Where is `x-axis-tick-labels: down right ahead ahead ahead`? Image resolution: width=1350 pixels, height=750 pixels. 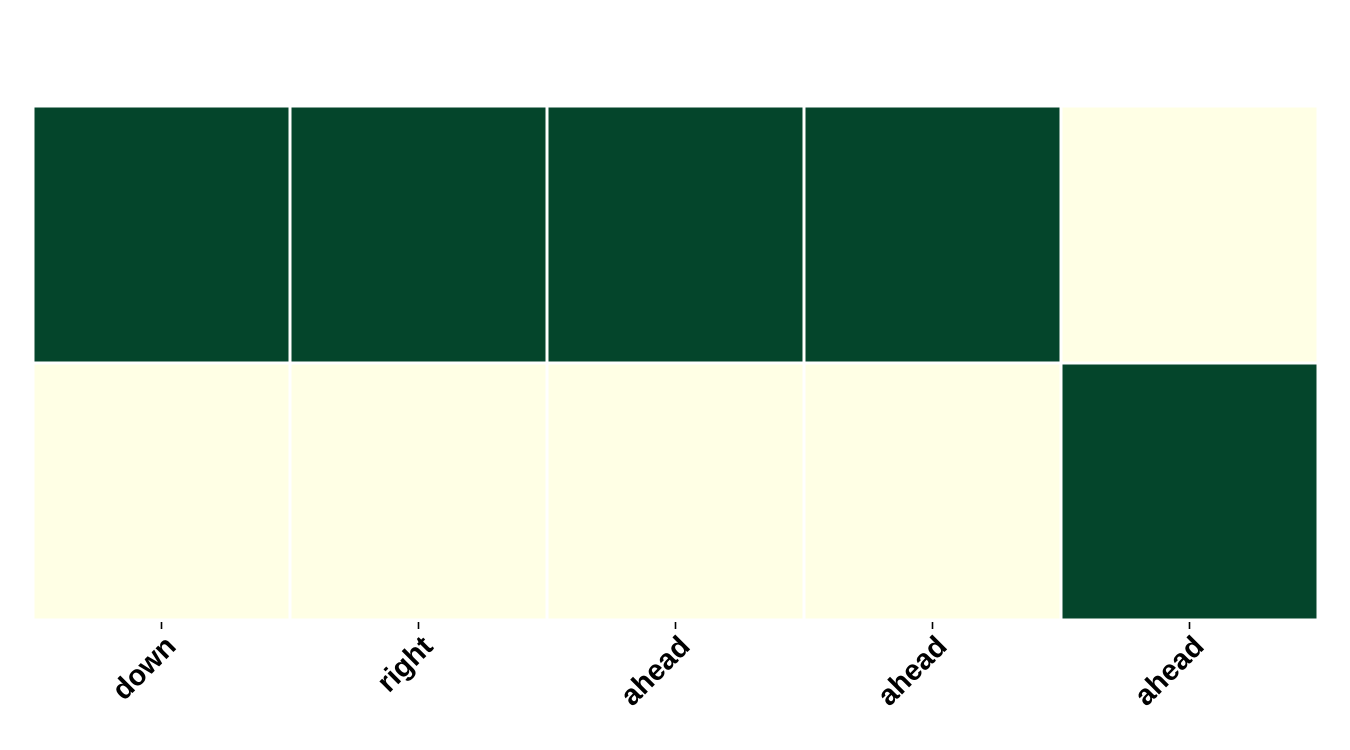 x-axis-tick-labels: down right ahead ahead ahead is located at coordinates (658, 671).